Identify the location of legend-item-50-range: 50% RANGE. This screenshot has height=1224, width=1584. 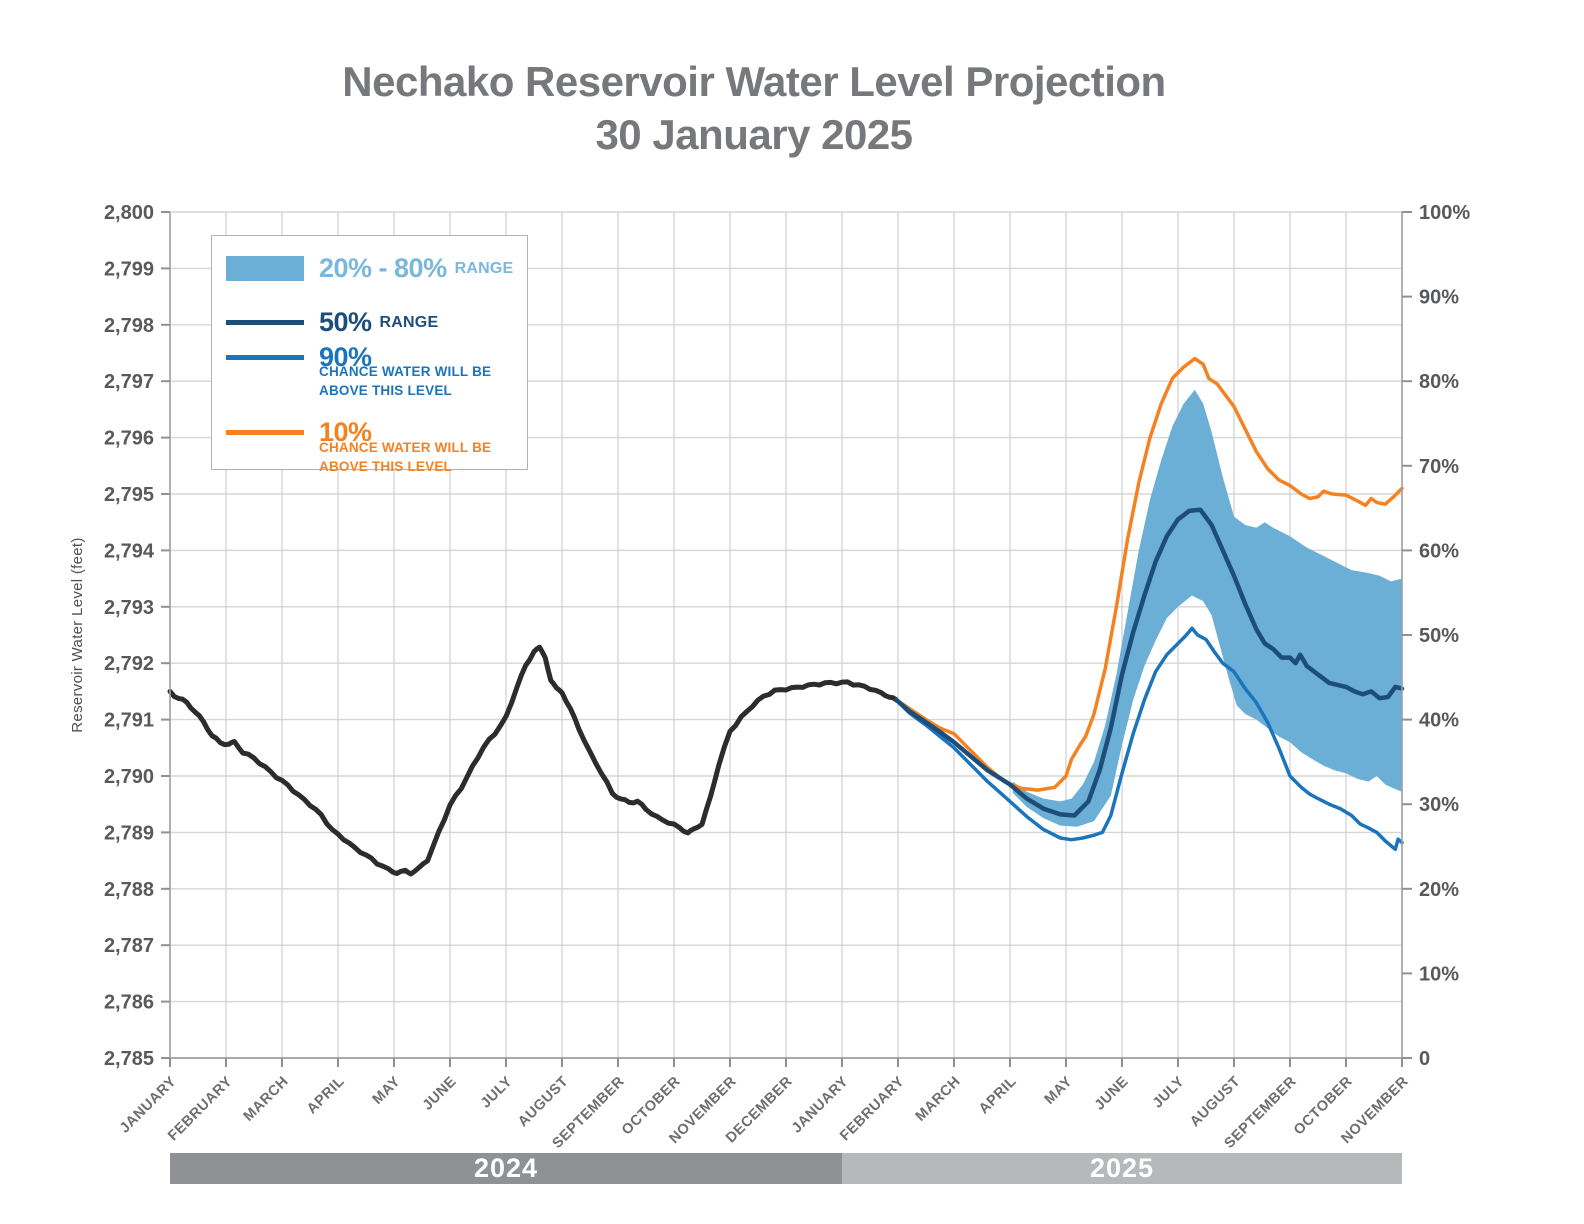
(332, 322).